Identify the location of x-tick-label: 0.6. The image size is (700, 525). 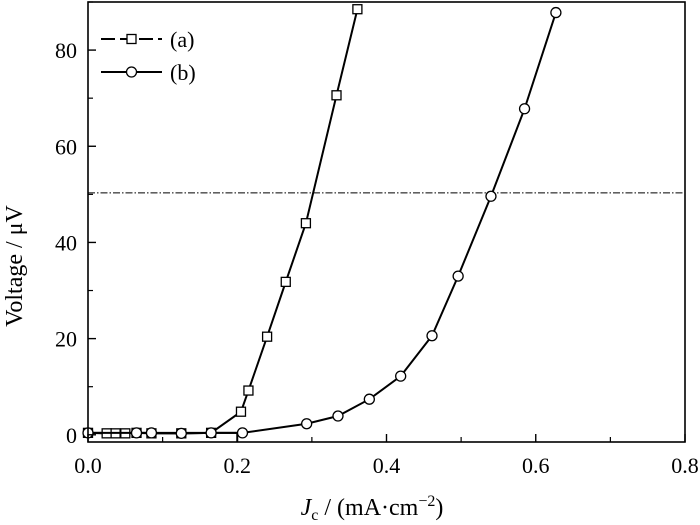
(536, 465).